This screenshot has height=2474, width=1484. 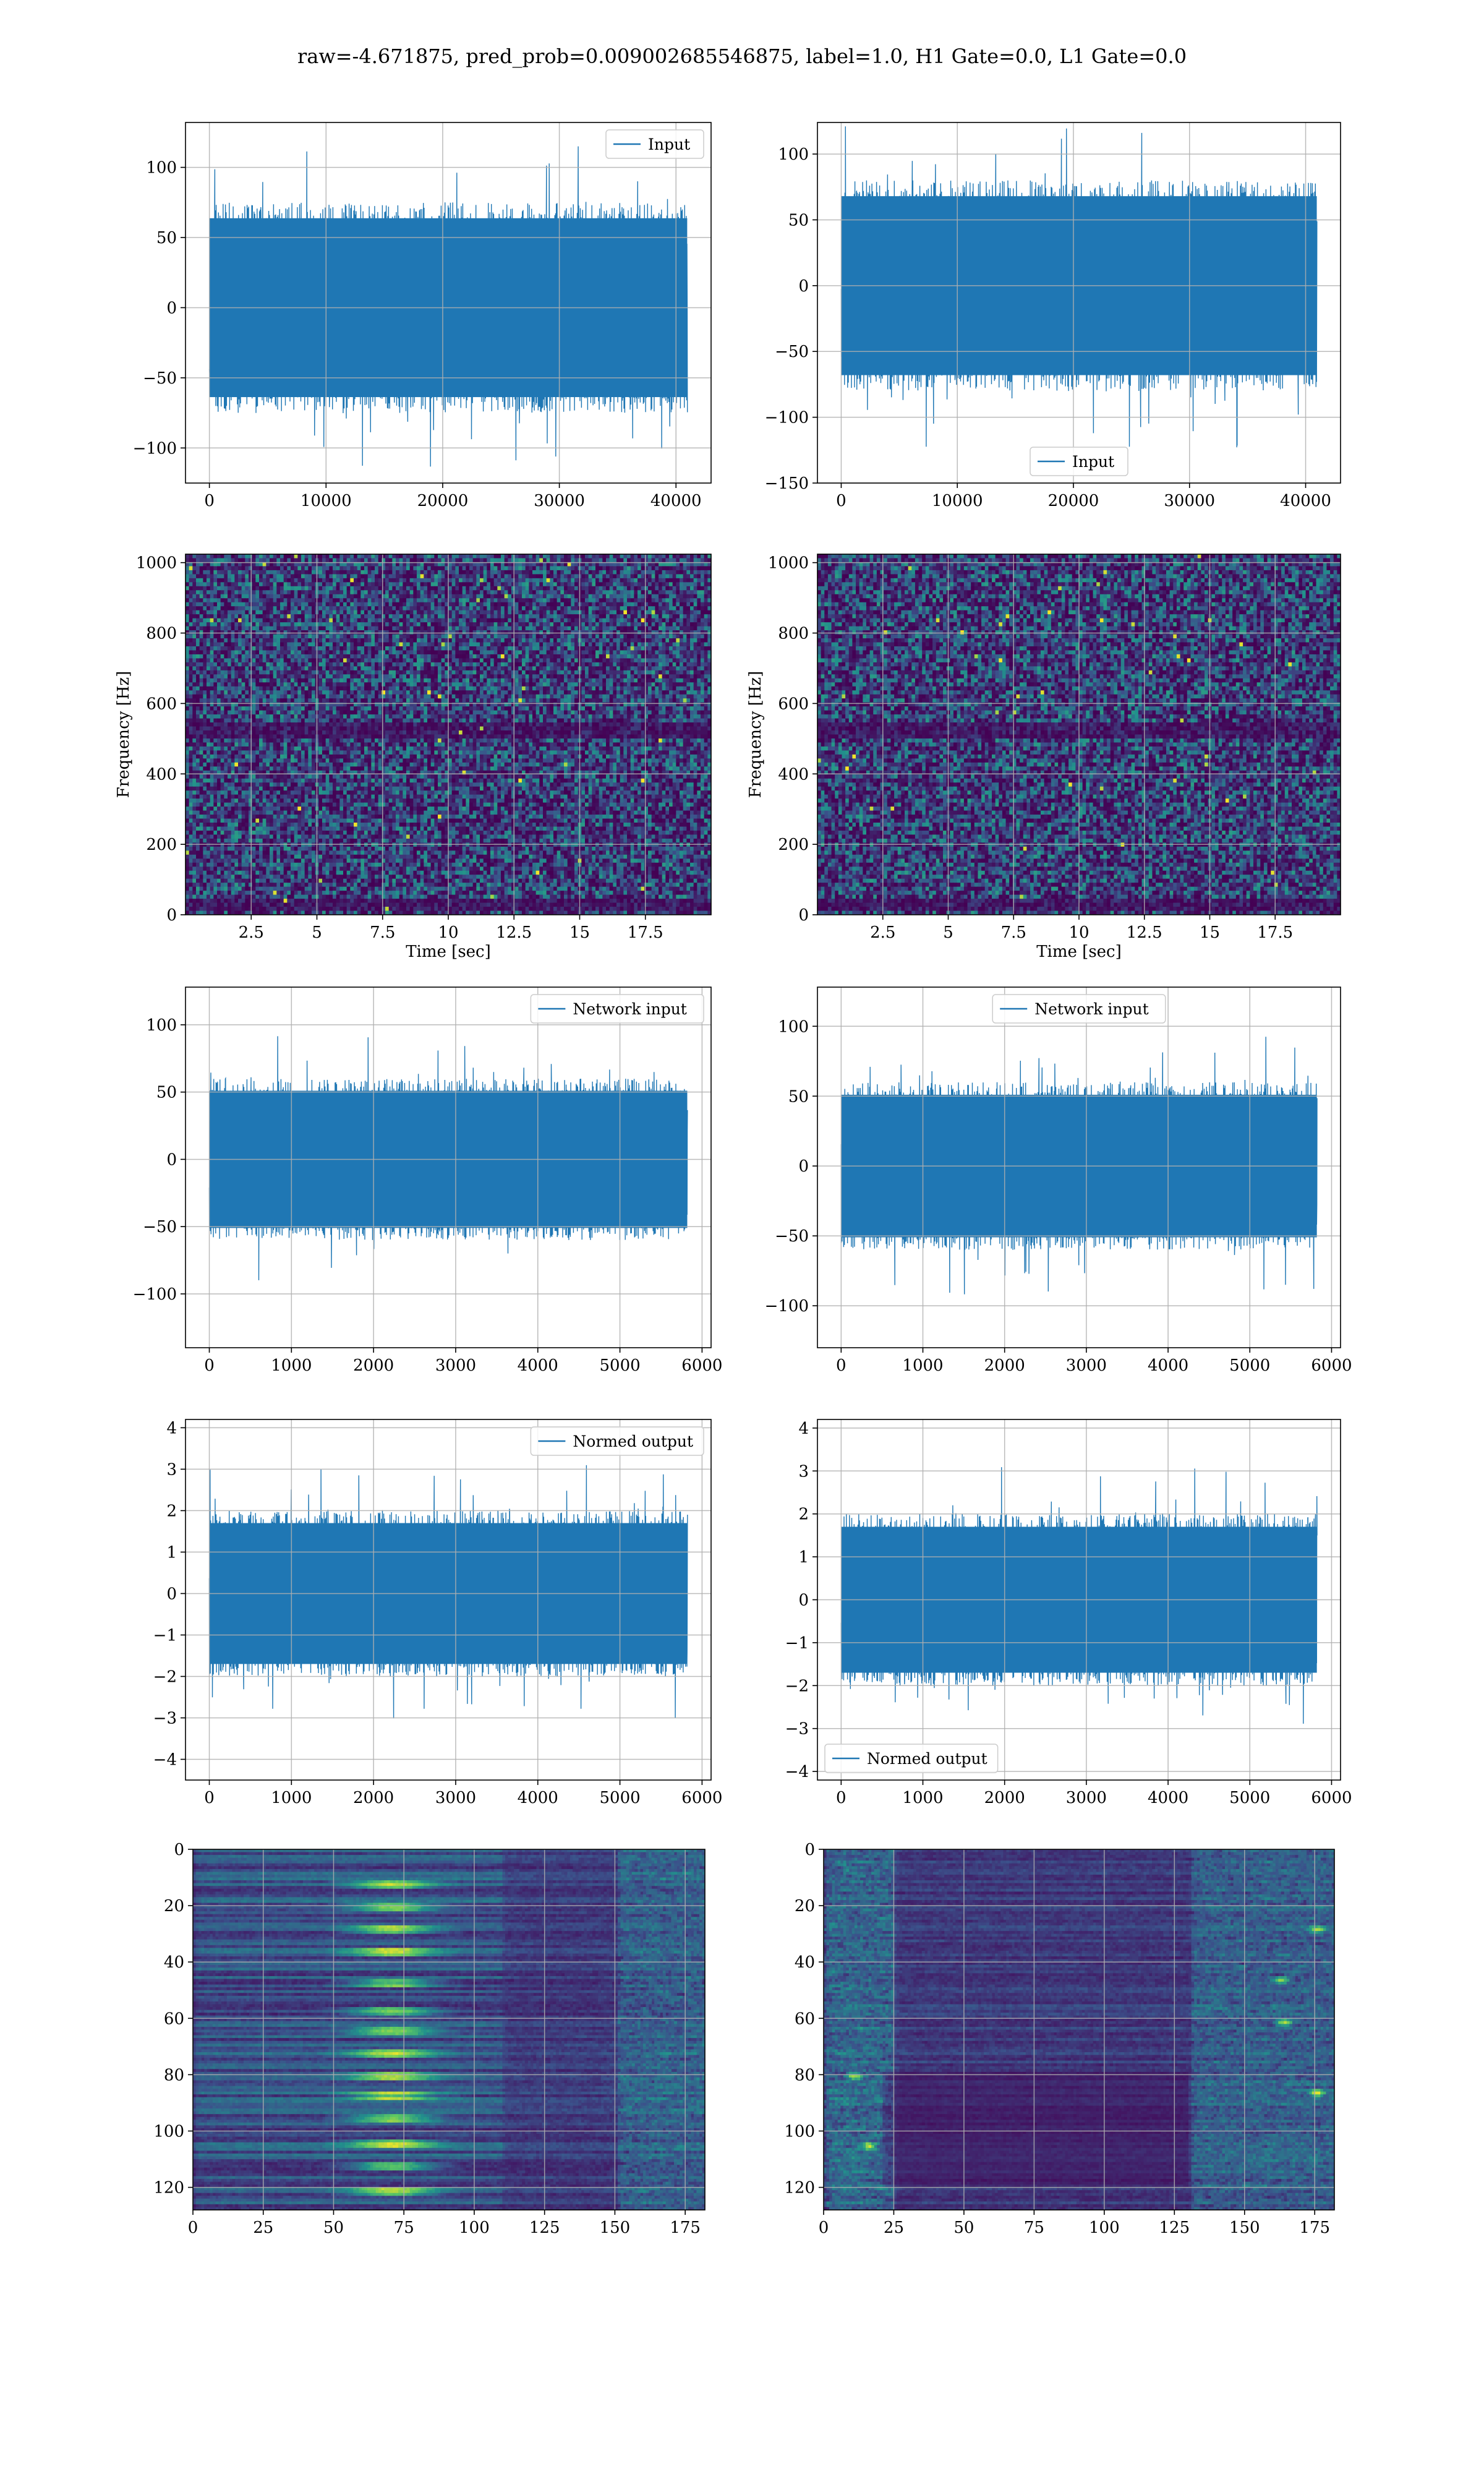 I want to click on plot-area, so click(x=448, y=302).